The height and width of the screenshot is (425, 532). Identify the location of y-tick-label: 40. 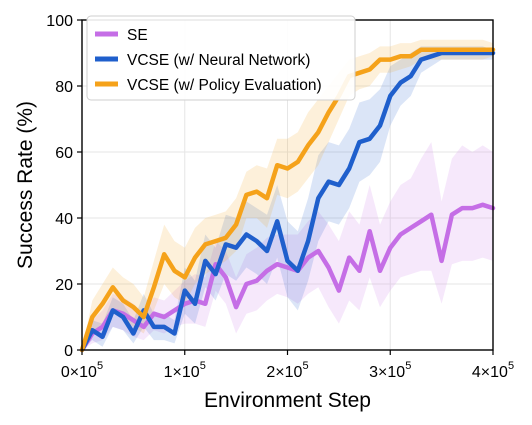
(64, 219).